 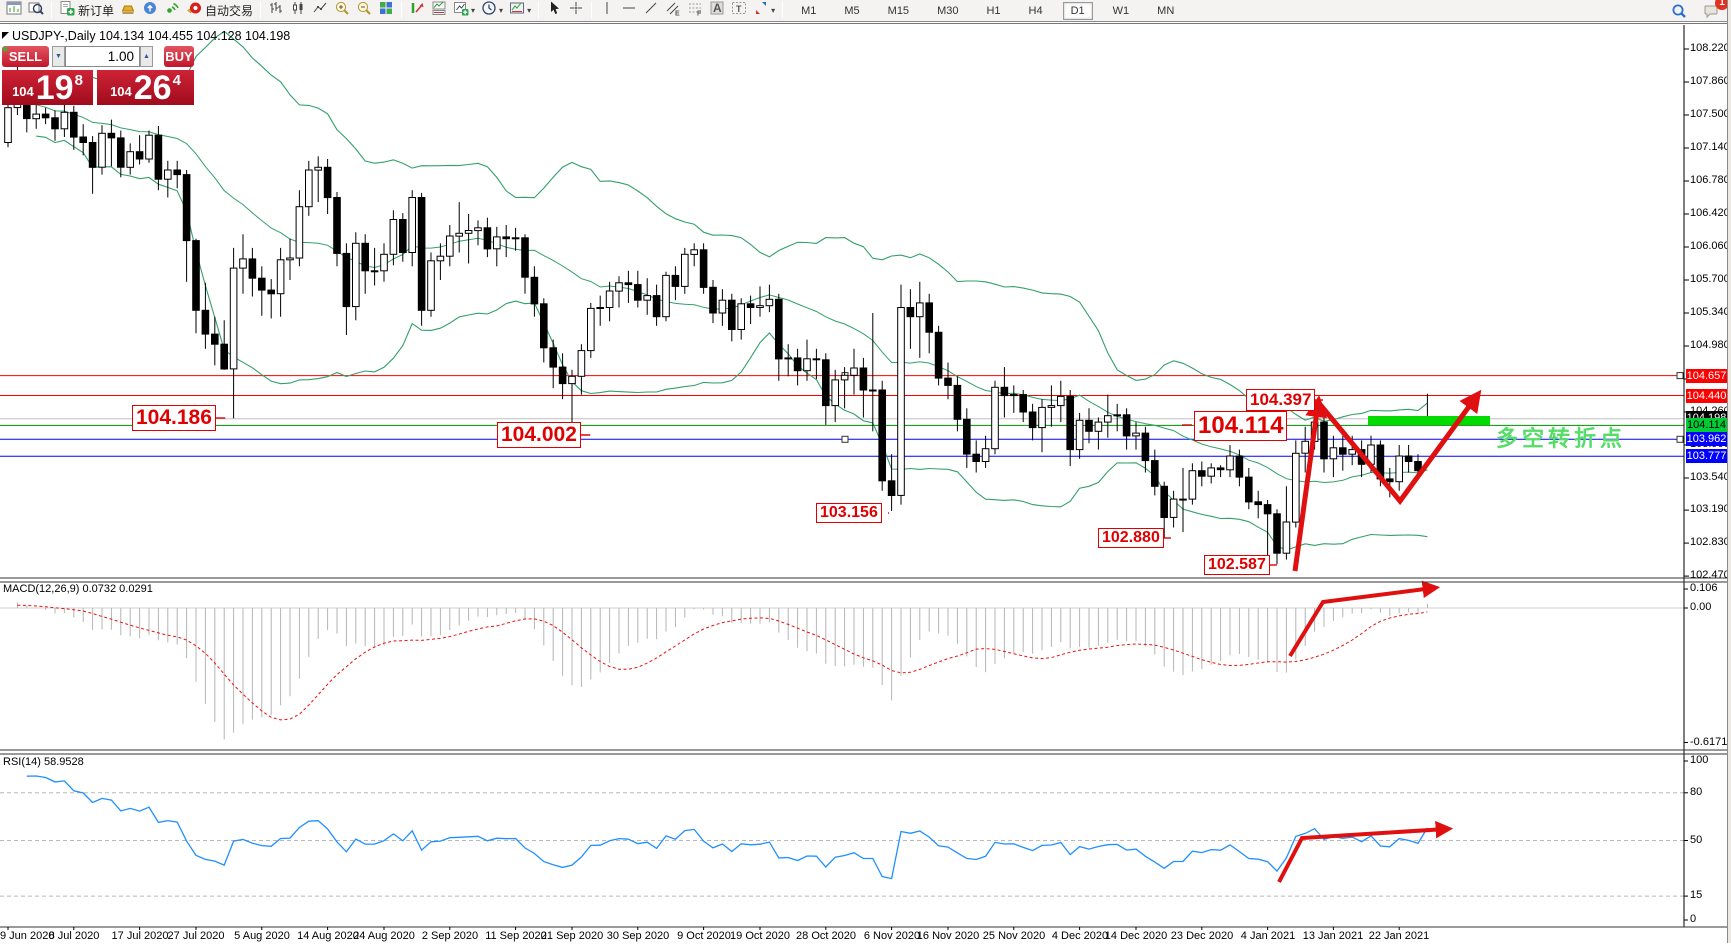 I want to click on chat-icon: 1, so click(x=1714, y=10).